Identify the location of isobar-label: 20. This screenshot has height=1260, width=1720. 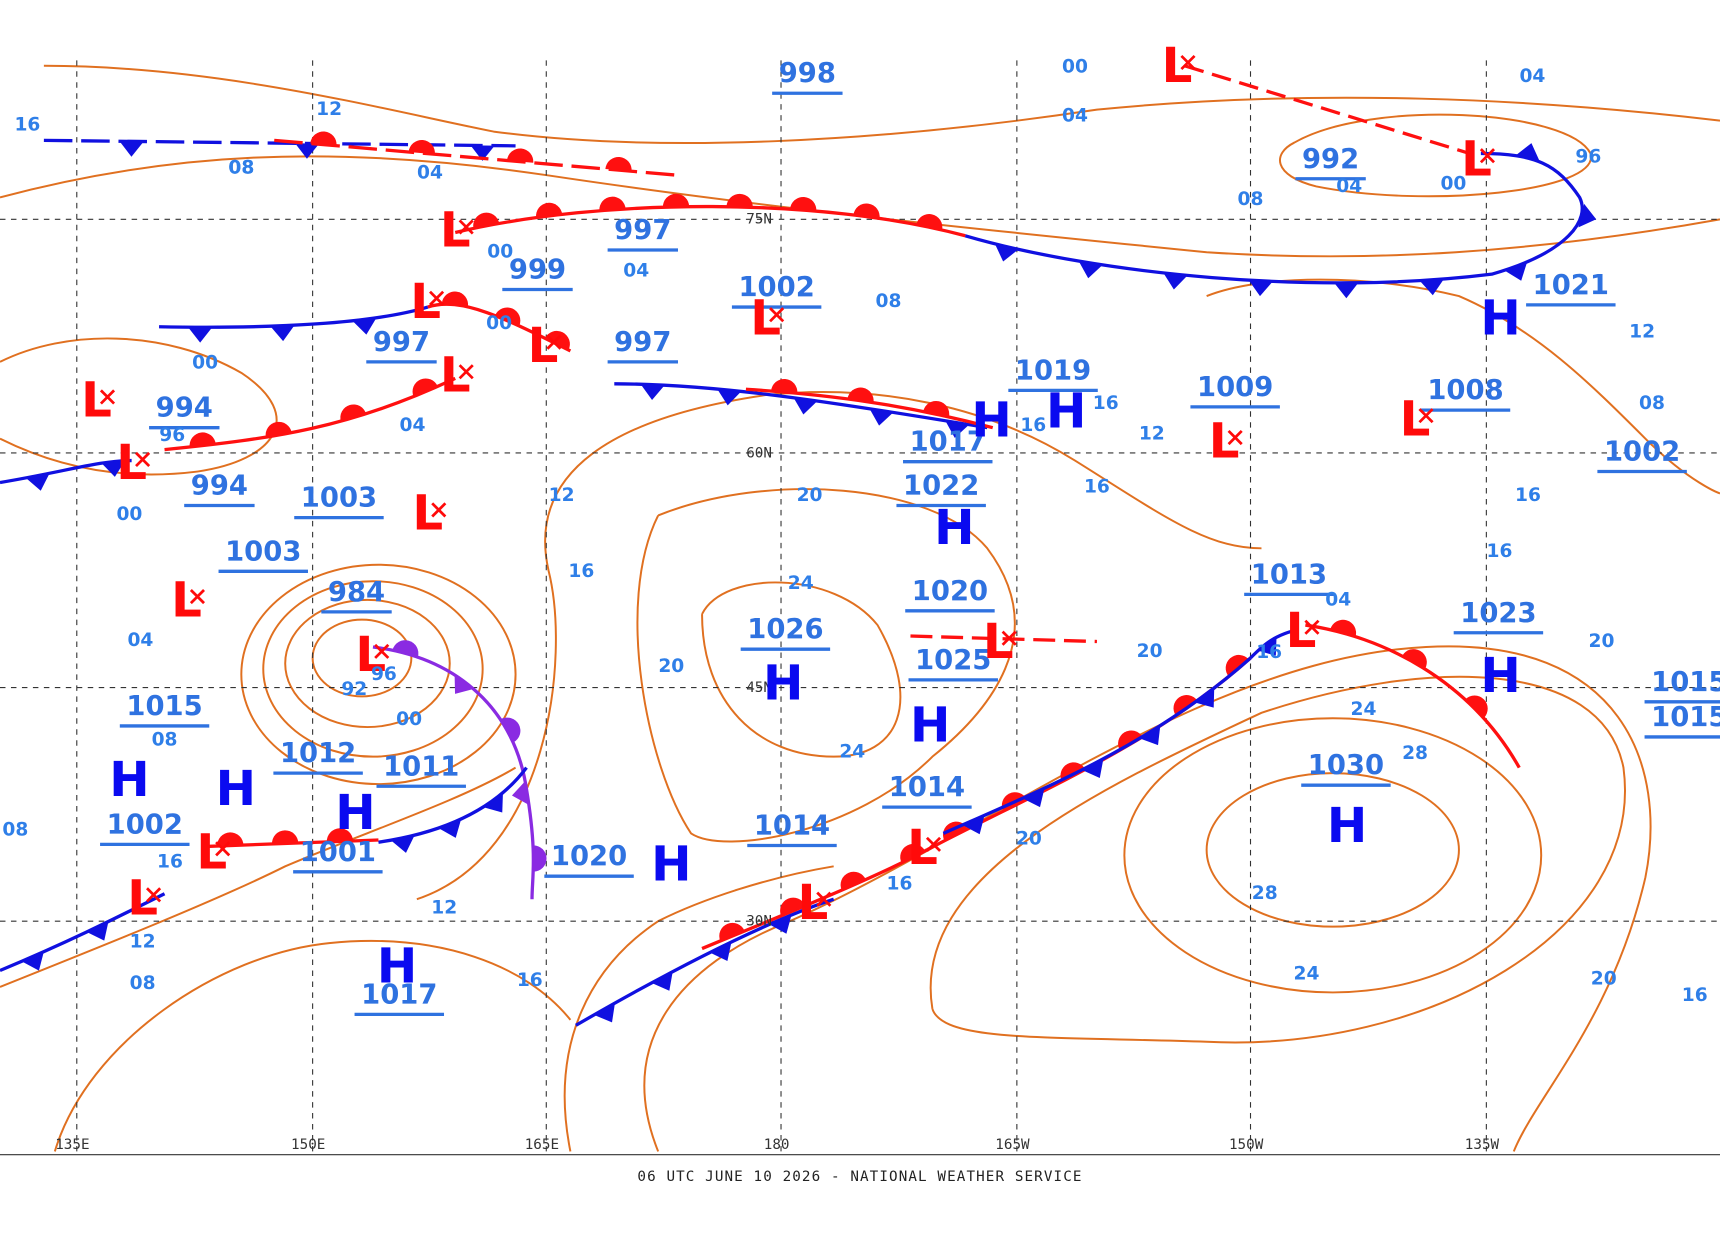
(1602, 641).